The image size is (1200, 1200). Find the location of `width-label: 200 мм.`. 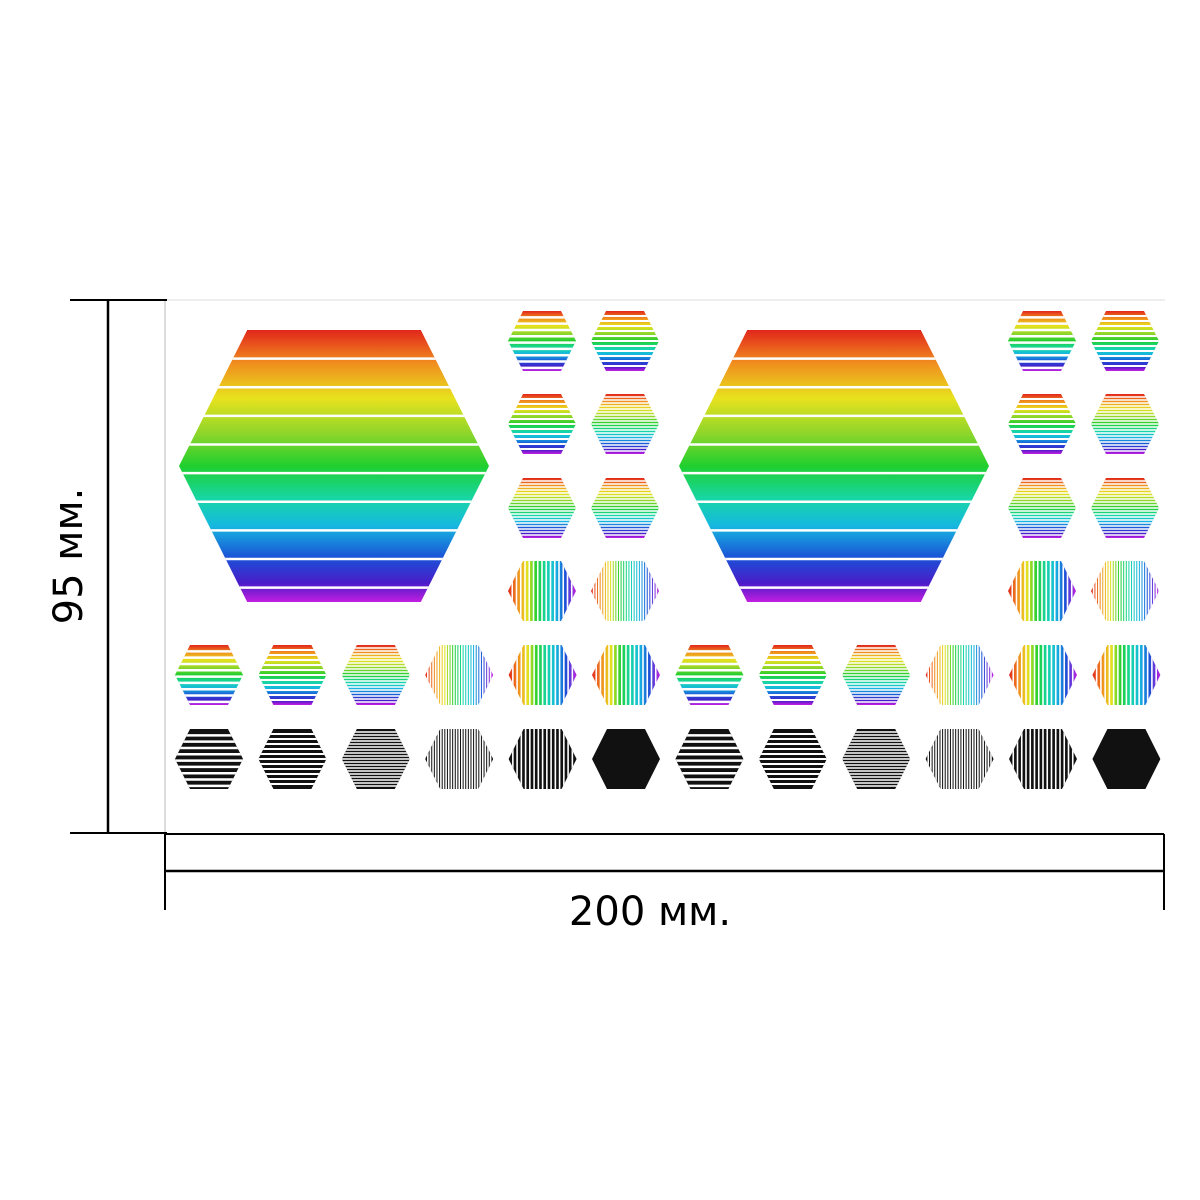

width-label: 200 мм. is located at coordinates (650, 912).